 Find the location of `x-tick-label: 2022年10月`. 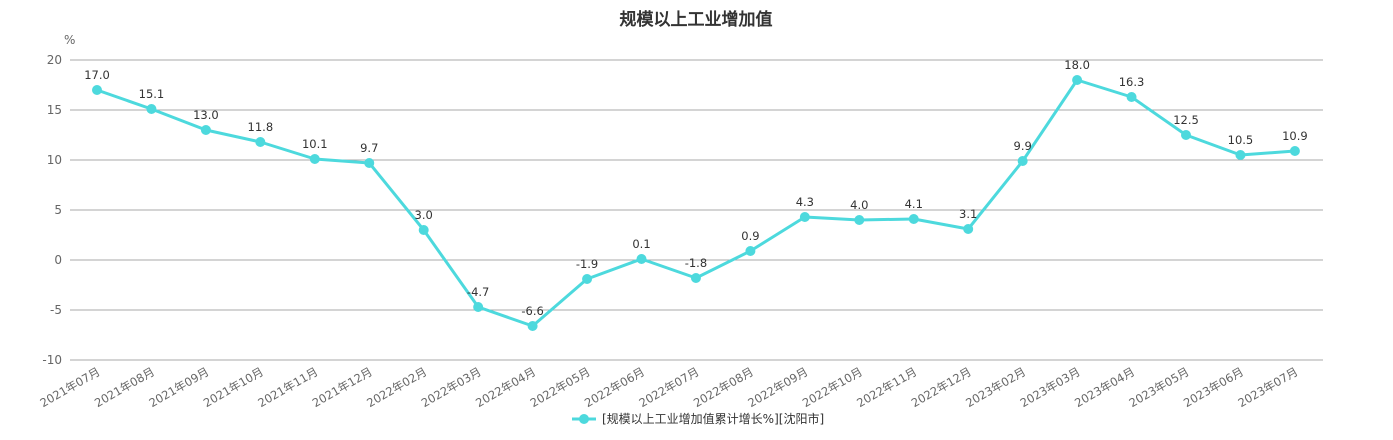

x-tick-label: 2022年10月 is located at coordinates (832, 387).